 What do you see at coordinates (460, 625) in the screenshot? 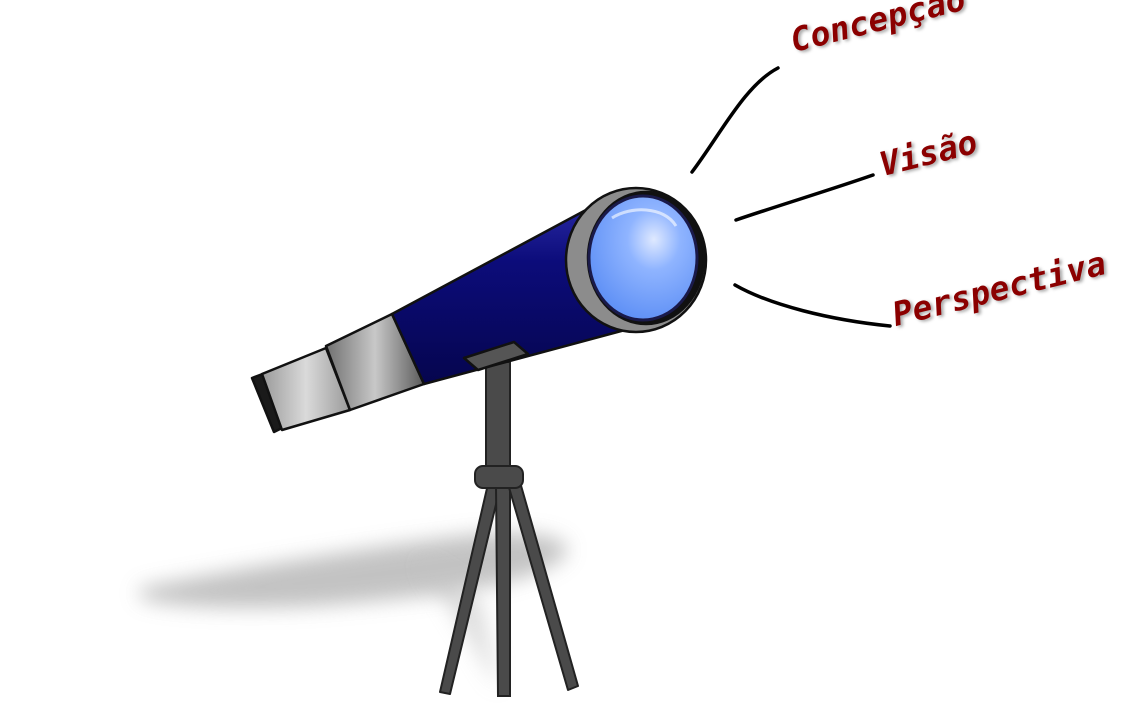
I see `tripod-shadow` at bounding box center [460, 625].